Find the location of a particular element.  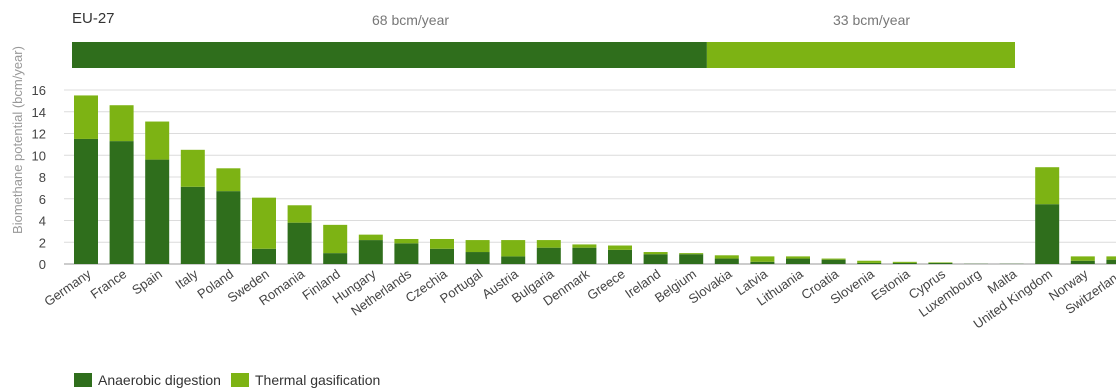

bar-anaerobic-sweden is located at coordinates (264, 256).